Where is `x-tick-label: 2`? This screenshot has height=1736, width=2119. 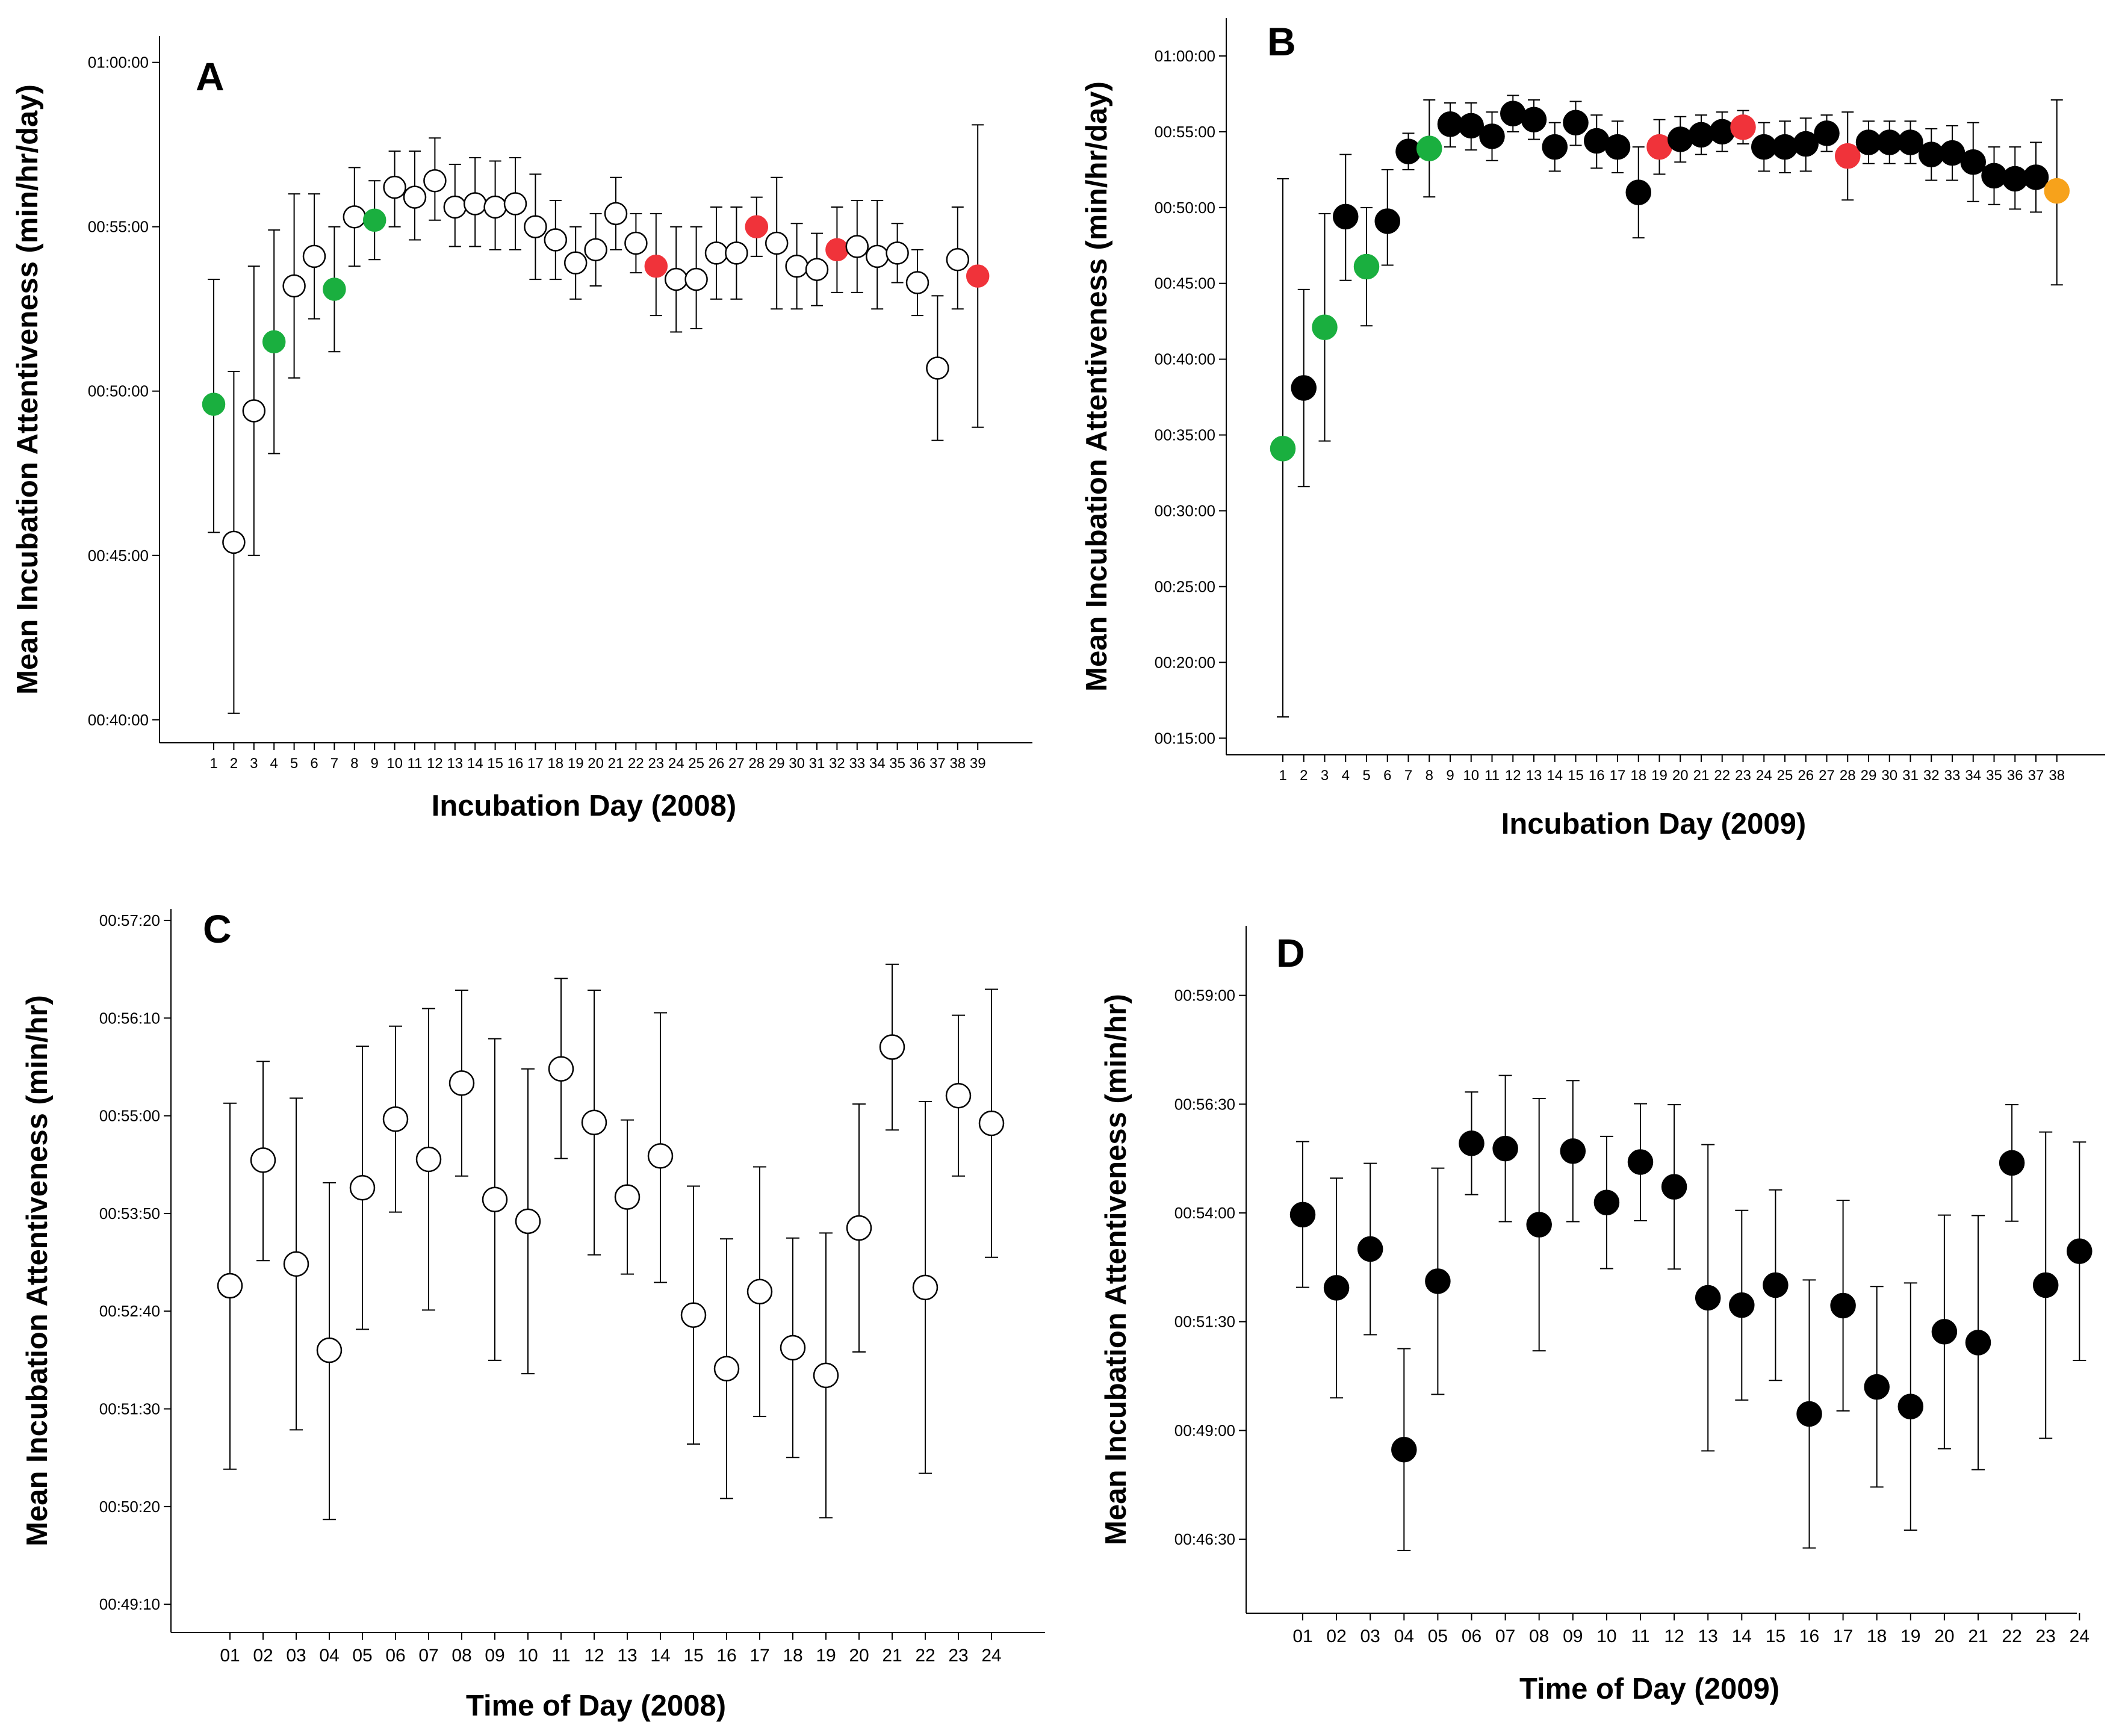
x-tick-label: 2 is located at coordinates (1304, 775).